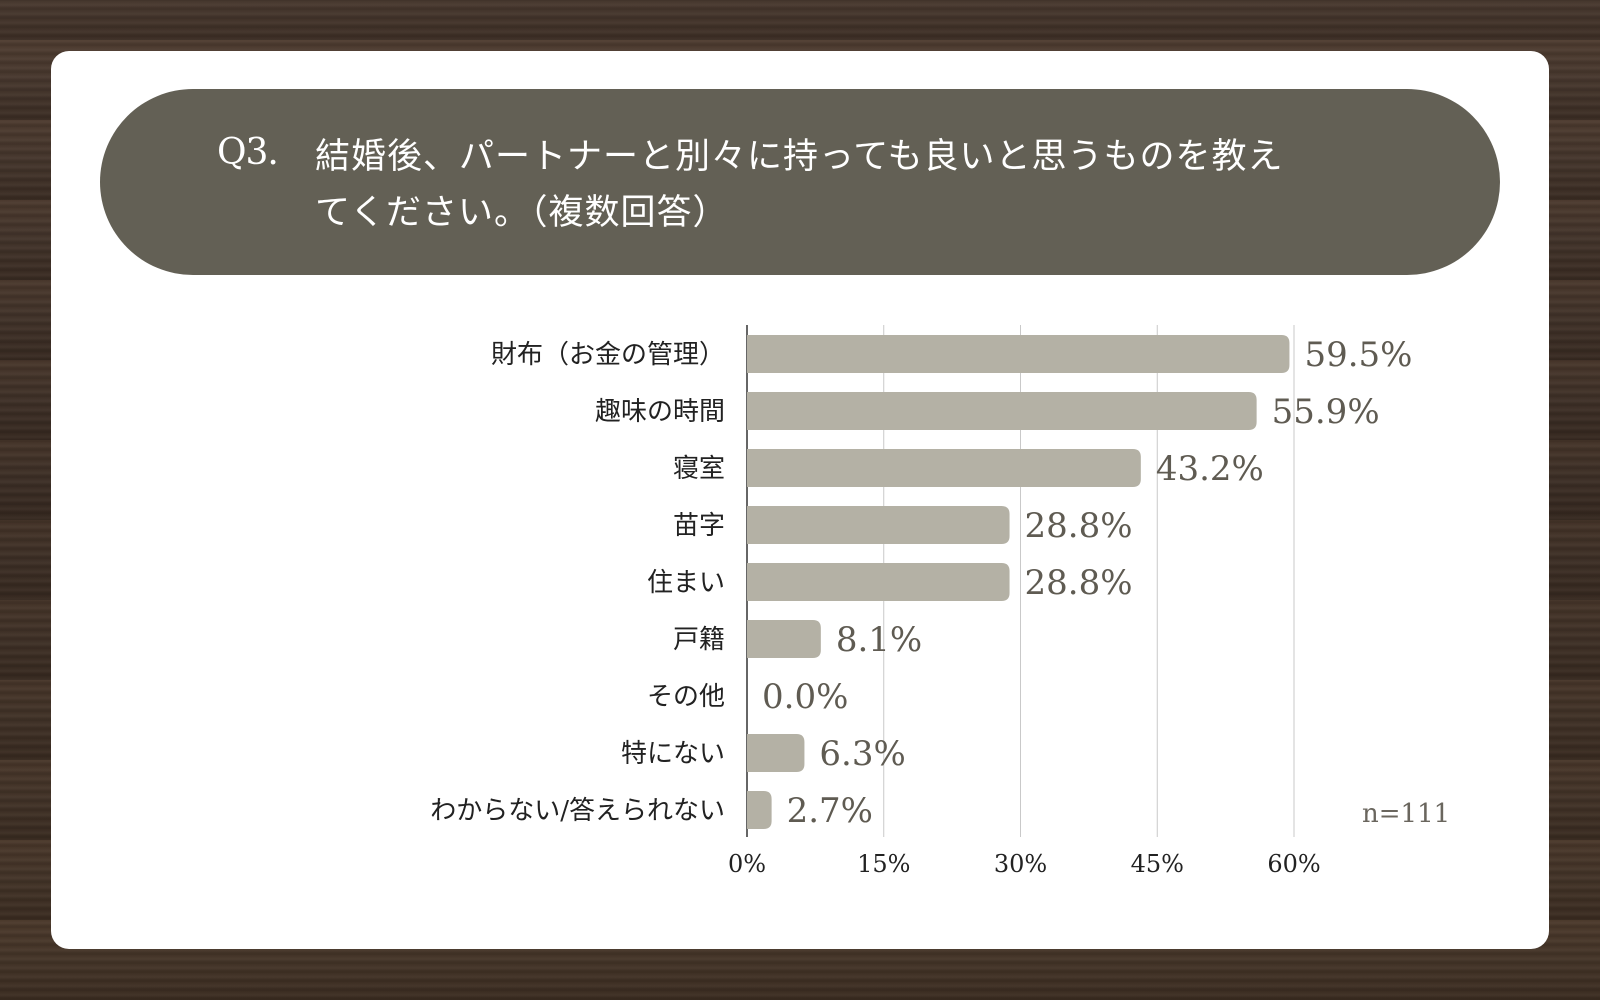  Describe the element at coordinates (1157, 864) in the screenshot. I see `x-tick-label: 45%` at that location.